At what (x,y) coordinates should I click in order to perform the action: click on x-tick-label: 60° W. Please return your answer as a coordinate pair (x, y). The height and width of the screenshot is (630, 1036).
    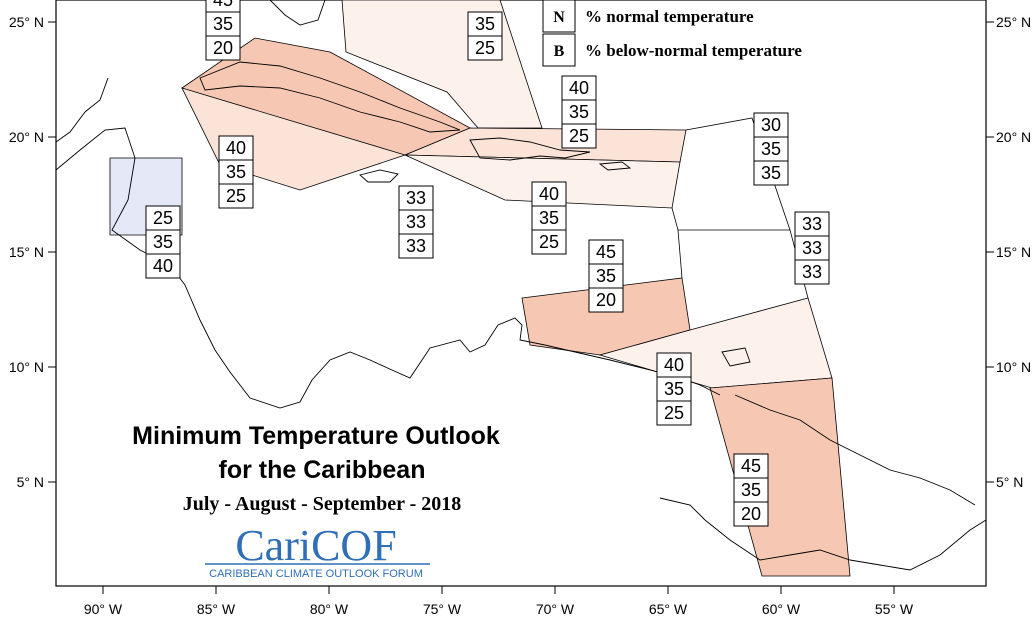
    Looking at the image, I should click on (781, 609).